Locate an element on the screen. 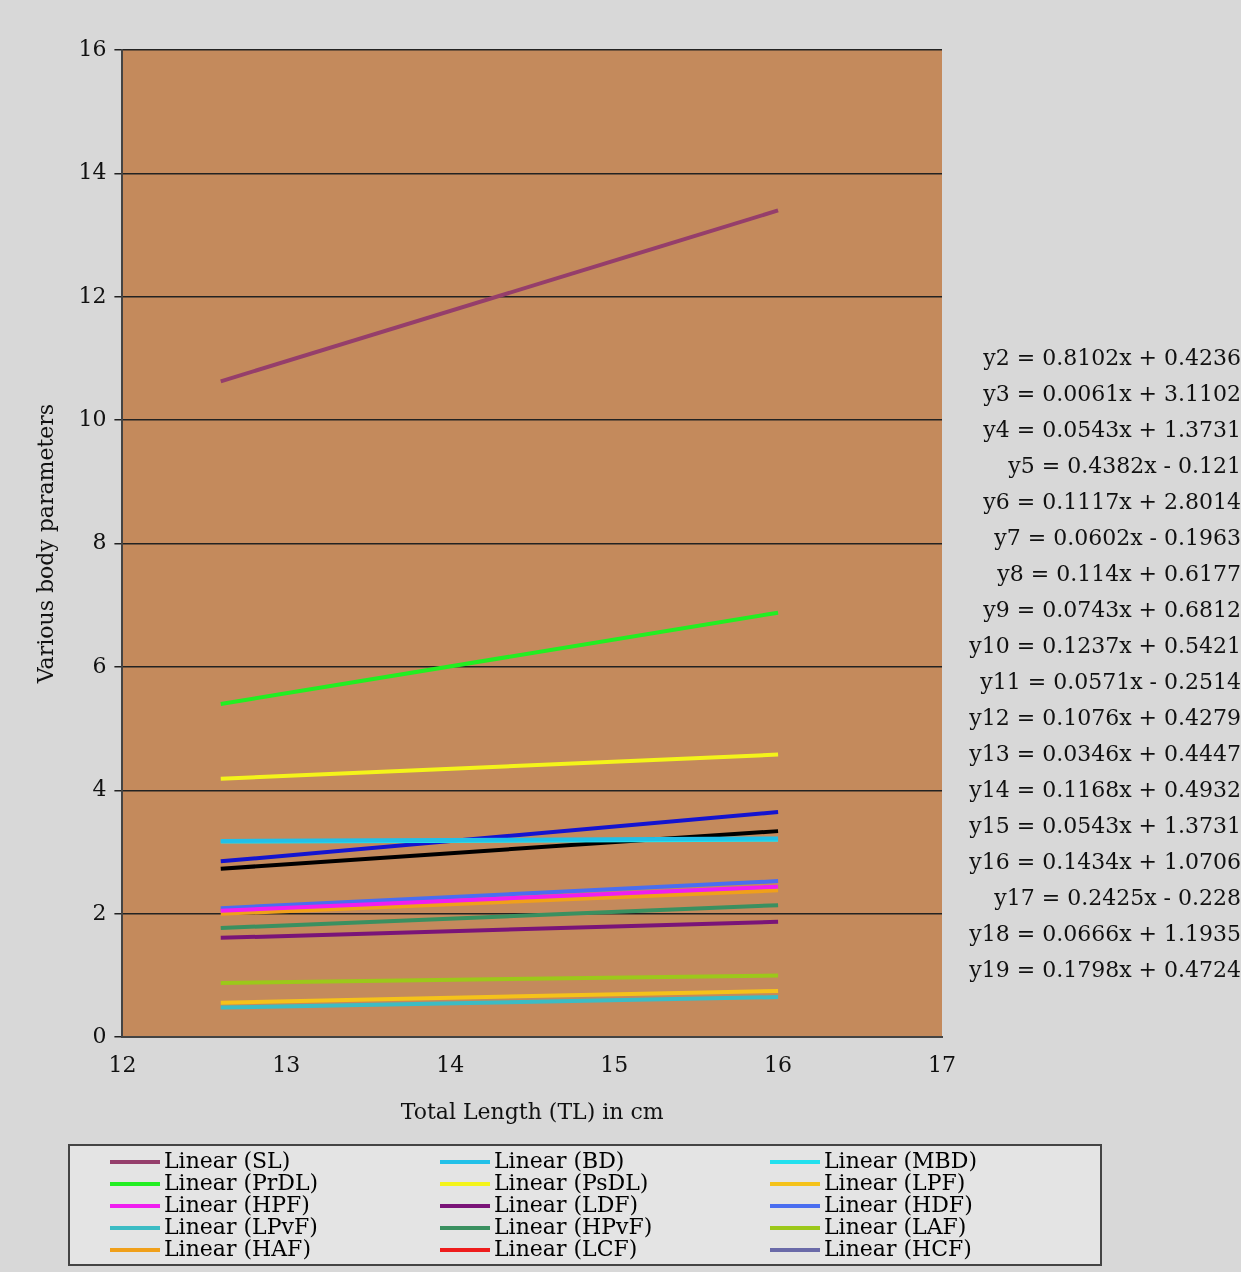  y-tick-label: 0 is located at coordinates (99, 1035).